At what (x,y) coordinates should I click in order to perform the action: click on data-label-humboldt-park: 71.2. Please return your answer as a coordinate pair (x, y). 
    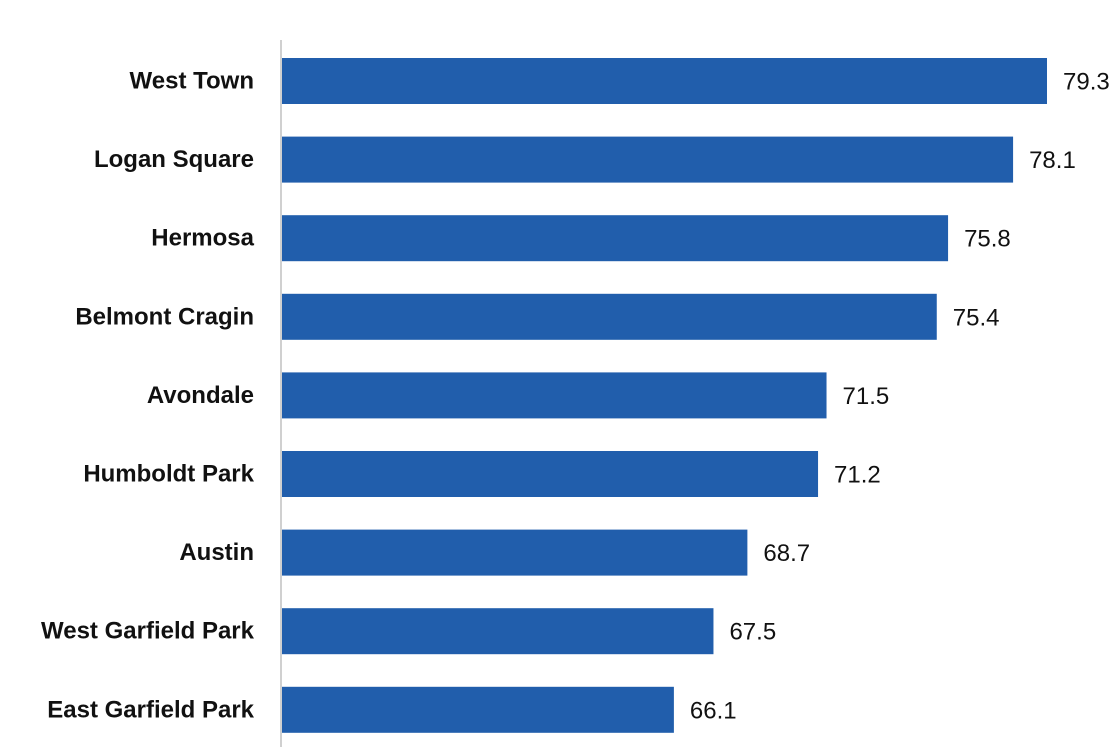
    Looking at the image, I should click on (857, 475).